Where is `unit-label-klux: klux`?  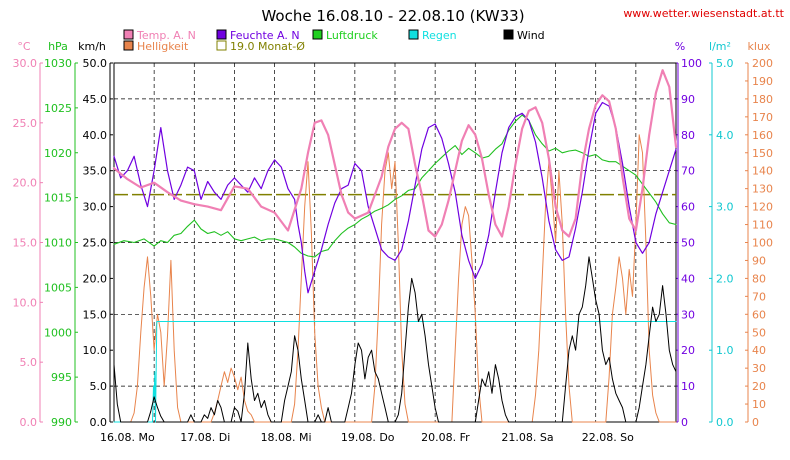 unit-label-klux: klux is located at coordinates (759, 46).